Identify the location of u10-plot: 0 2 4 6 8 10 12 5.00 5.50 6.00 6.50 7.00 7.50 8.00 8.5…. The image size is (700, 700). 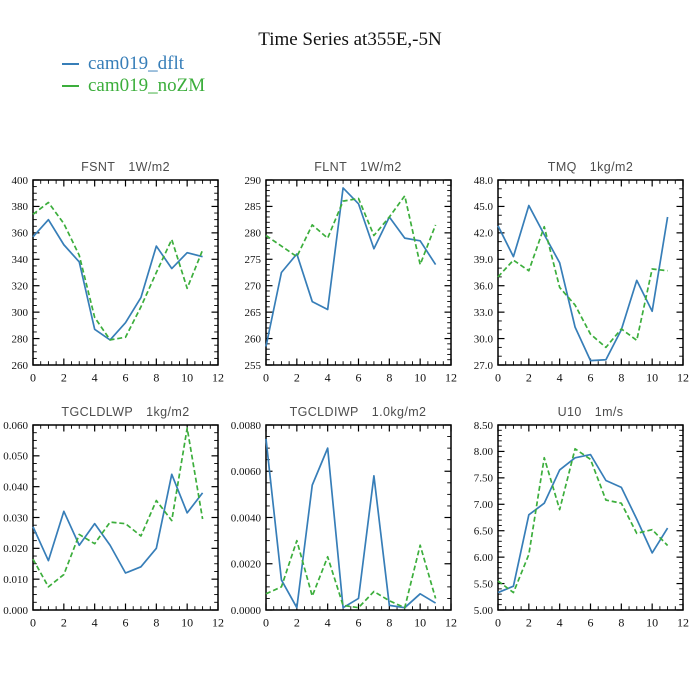
(581, 525).